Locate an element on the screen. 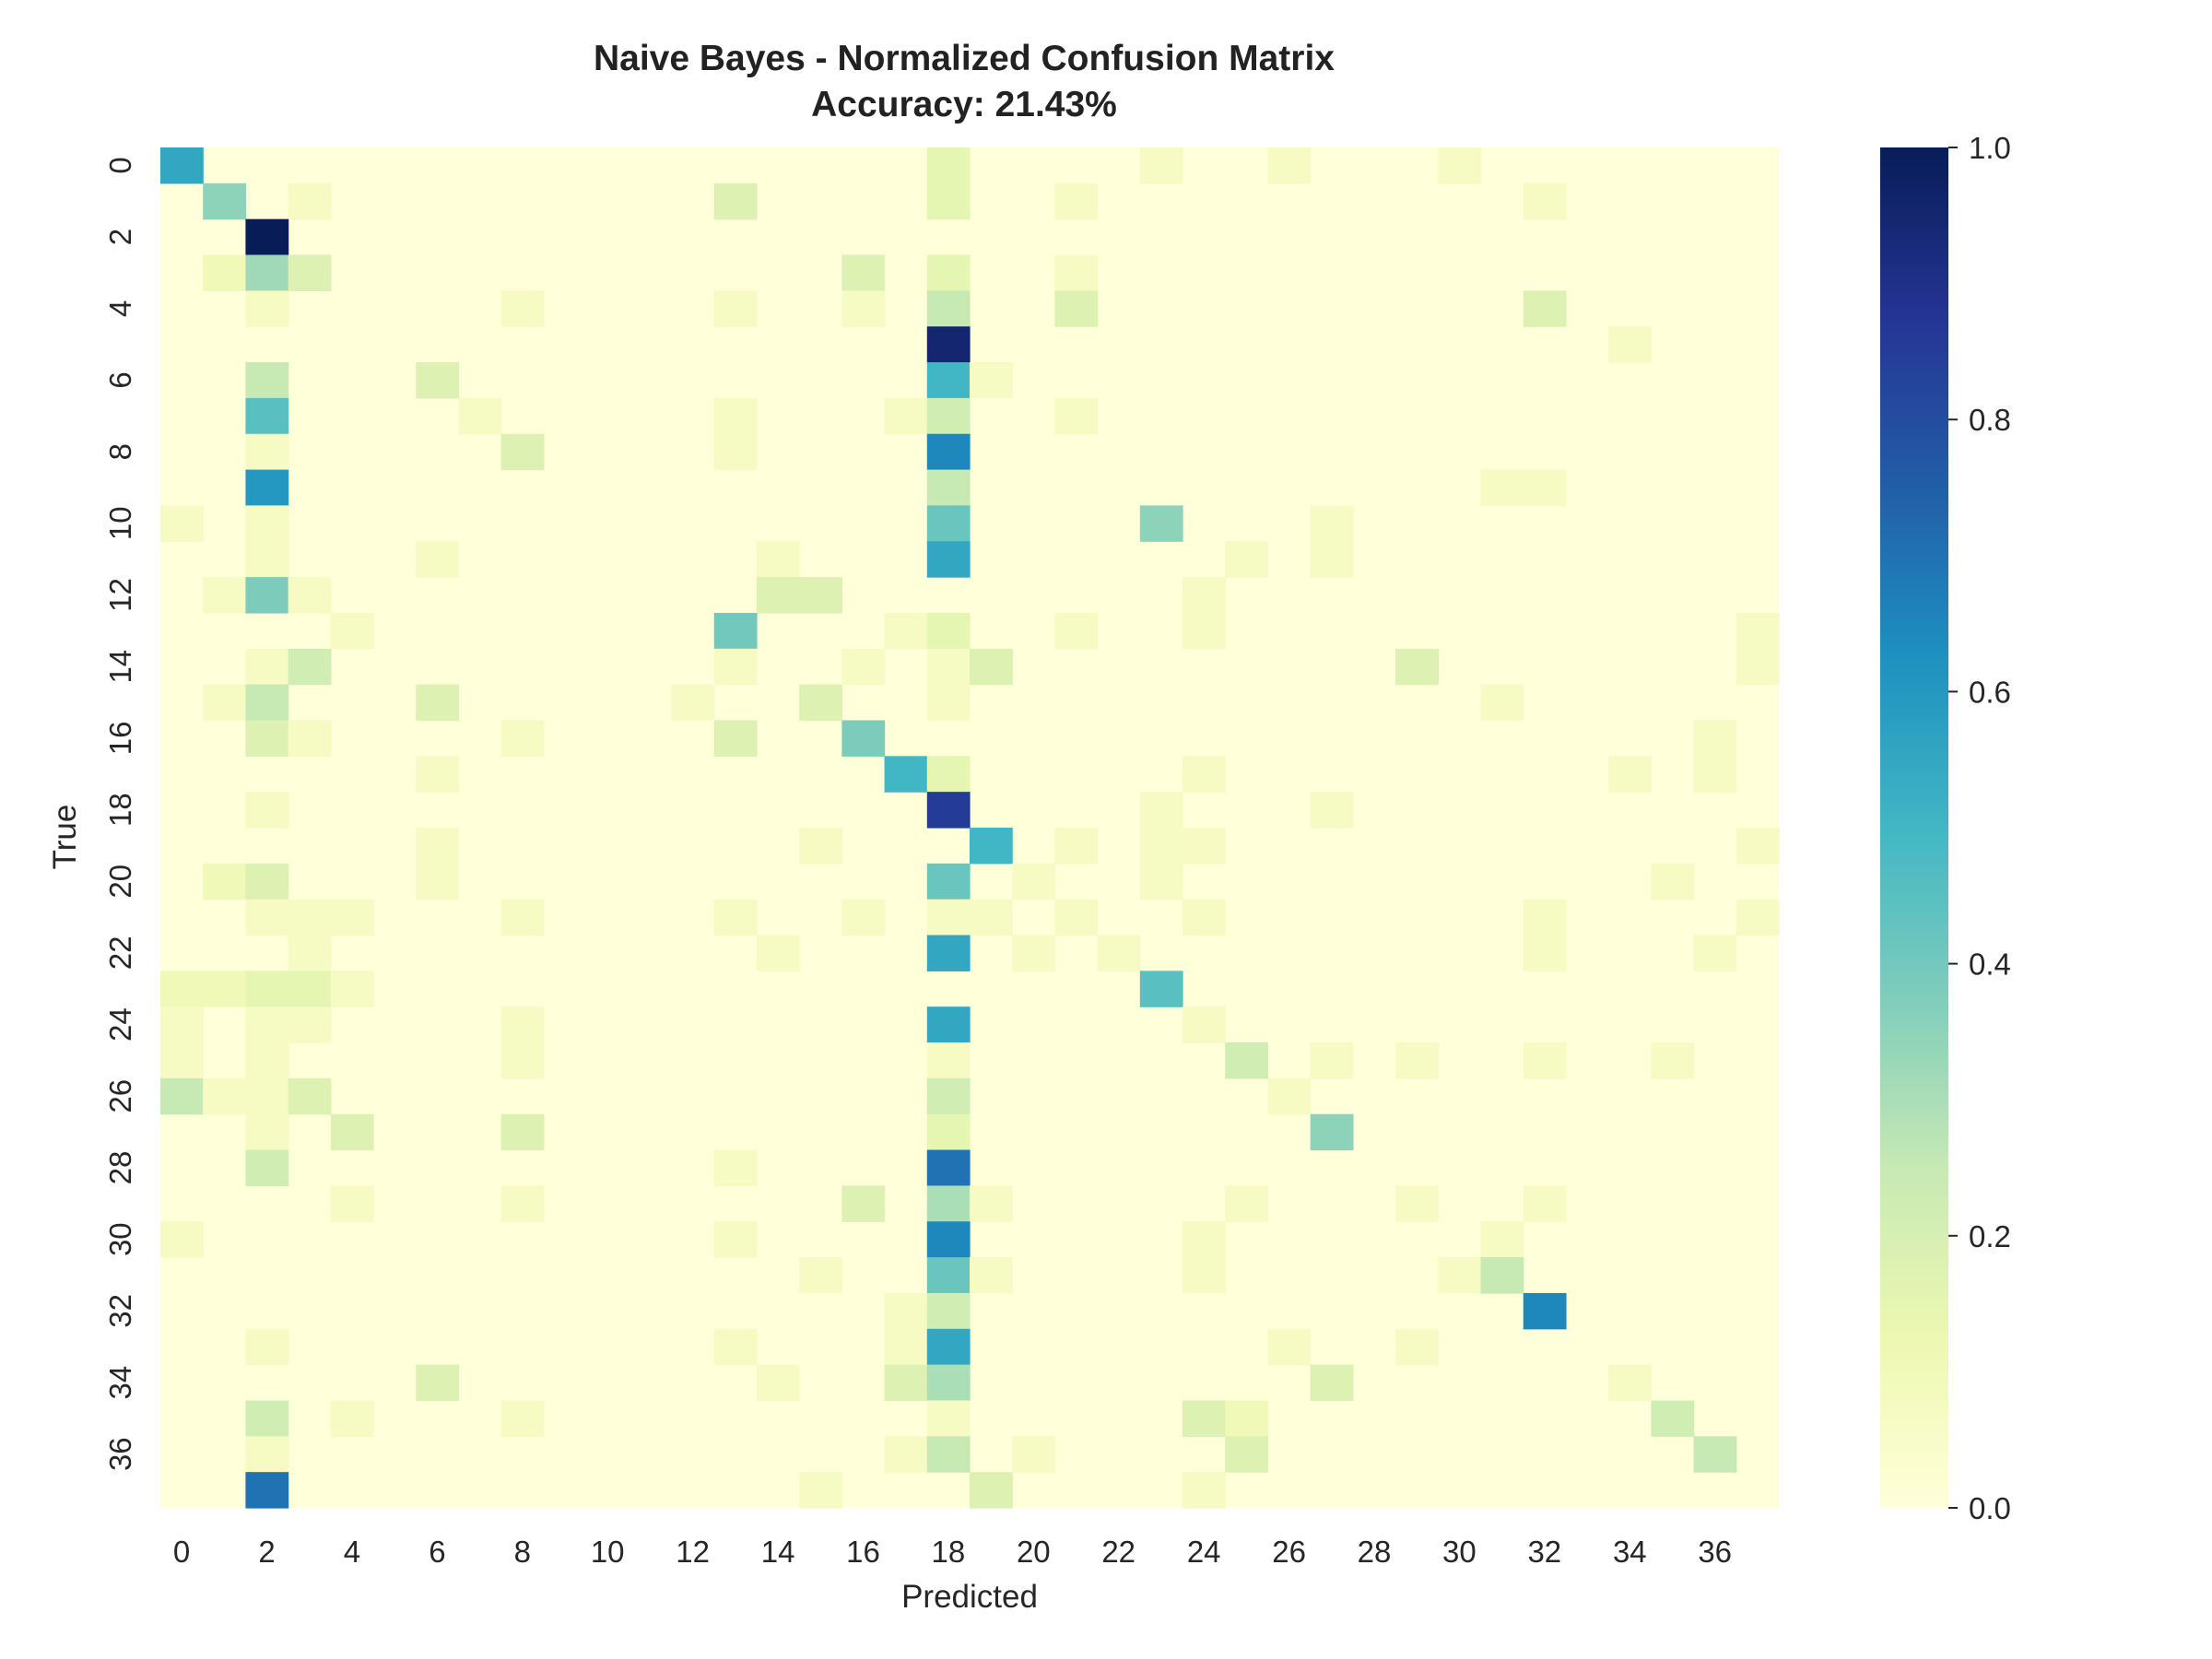 The image size is (2212, 1659). x-tick-label: 12 is located at coordinates (693, 1552).